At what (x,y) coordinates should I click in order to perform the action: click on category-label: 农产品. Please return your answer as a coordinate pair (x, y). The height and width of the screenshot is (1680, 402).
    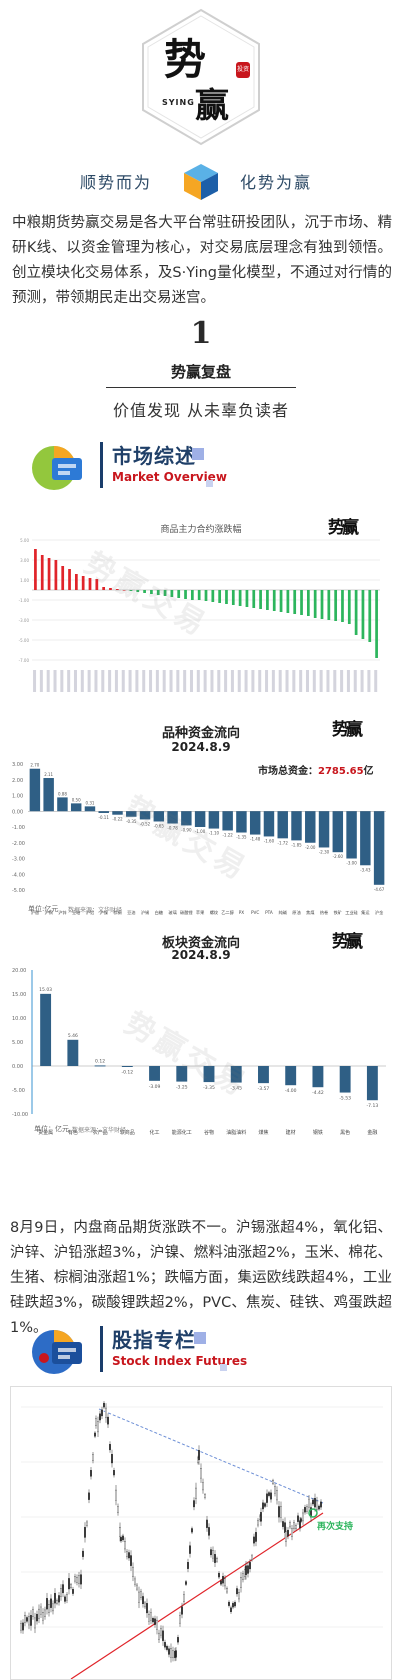
    Looking at the image, I should click on (100, 1132).